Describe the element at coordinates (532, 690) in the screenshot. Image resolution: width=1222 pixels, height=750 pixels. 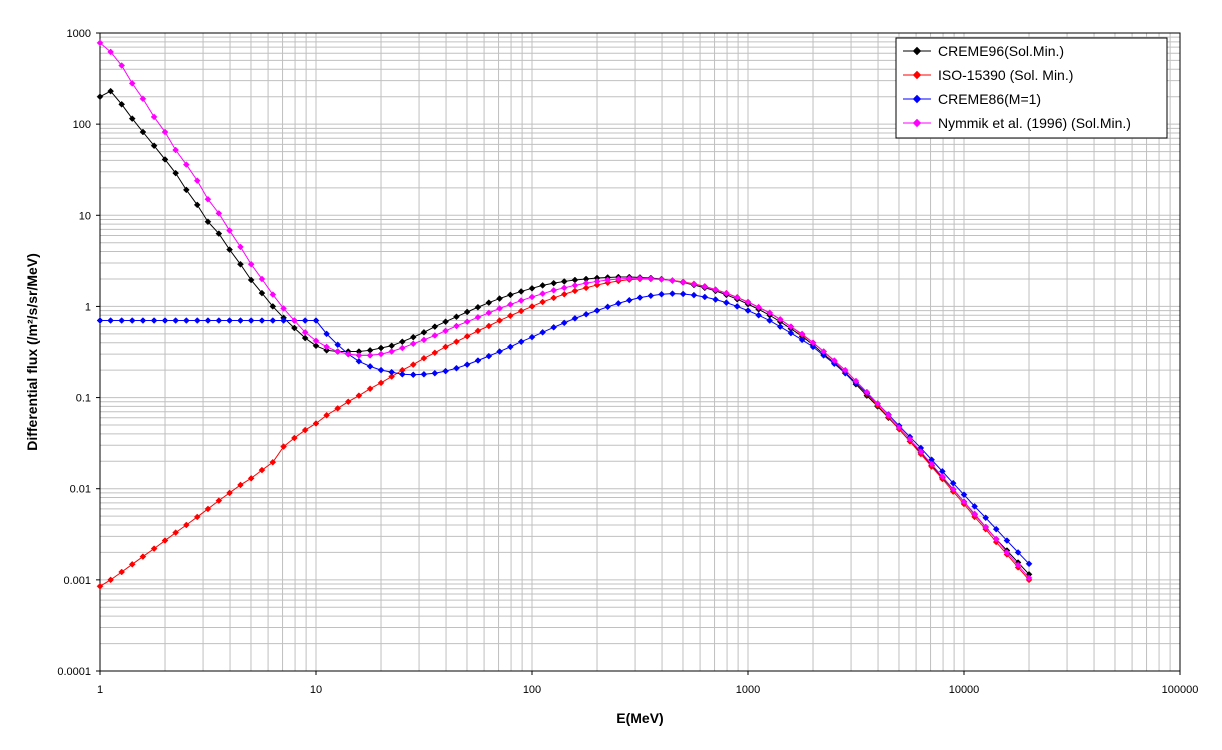
I see `x-tick-label: 100` at that location.